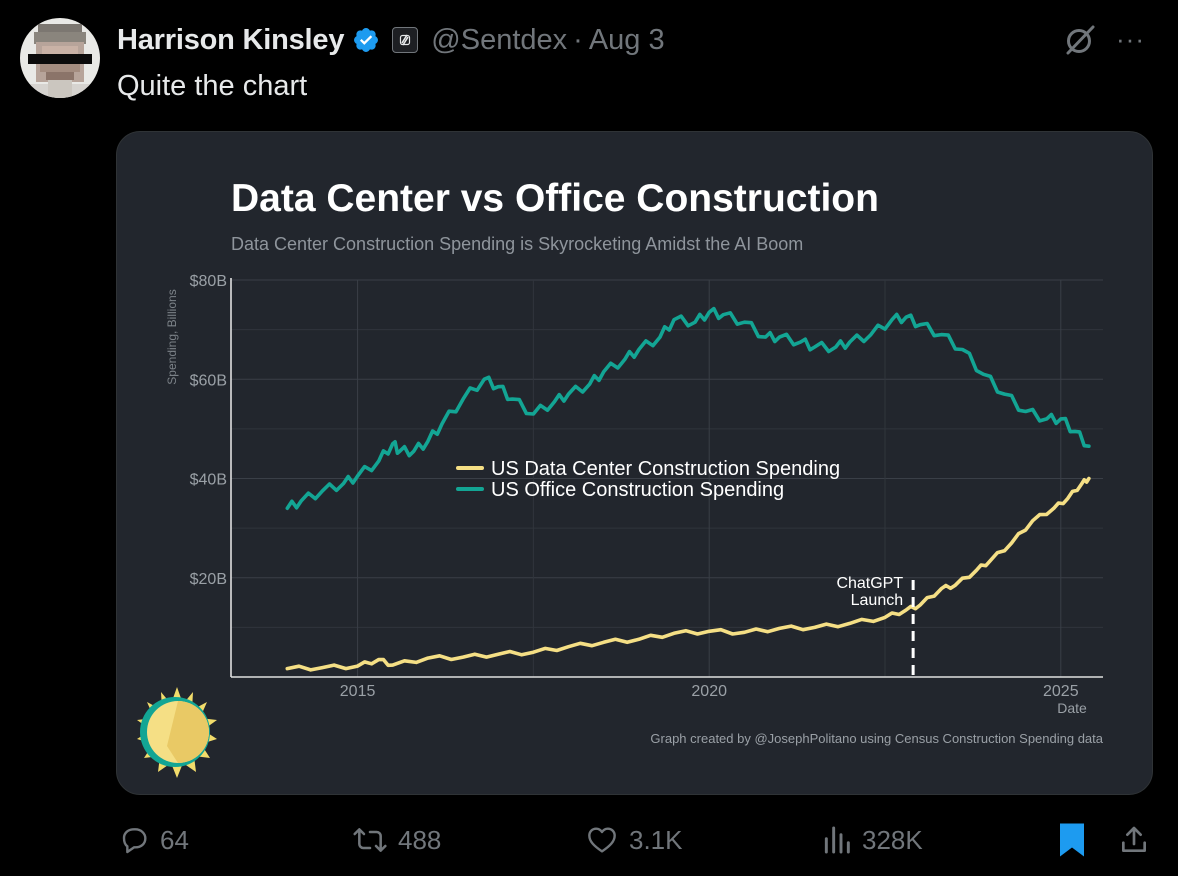 The width and height of the screenshot is (1178, 876). Describe the element at coordinates (709, 691) in the screenshot. I see `x-tick-label: 2020` at that location.